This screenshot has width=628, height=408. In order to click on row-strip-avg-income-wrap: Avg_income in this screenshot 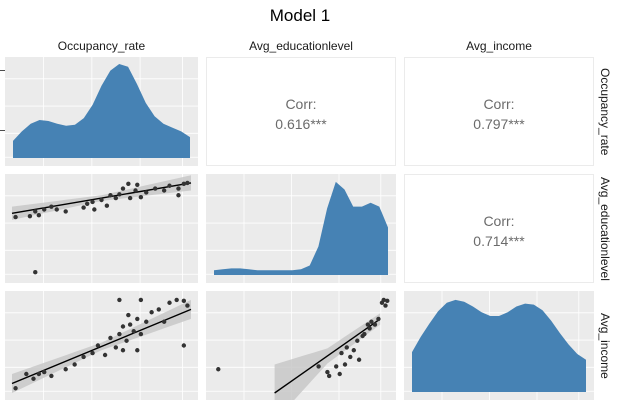, I will do `click(605, 345)`.